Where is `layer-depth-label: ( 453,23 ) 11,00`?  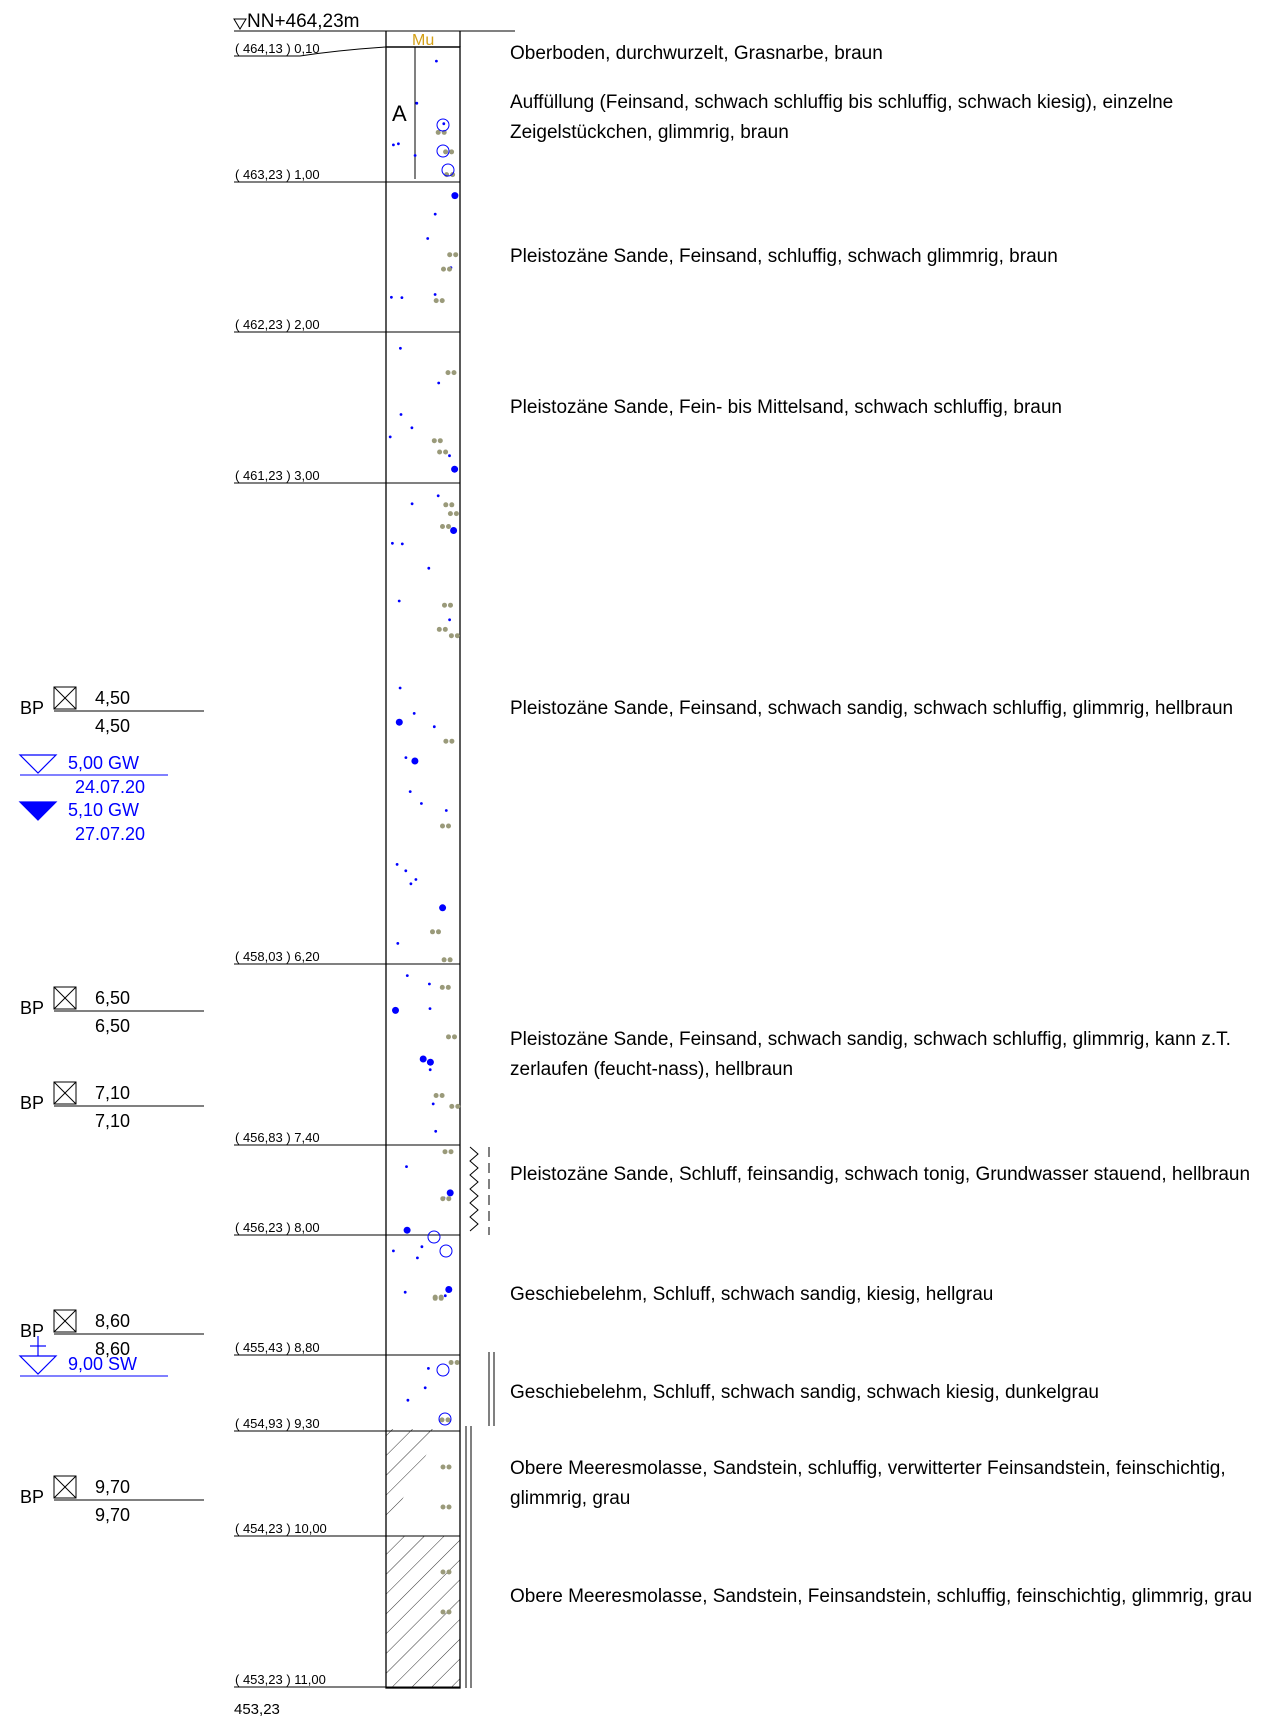 layer-depth-label: ( 453,23 ) 11,00 is located at coordinates (280, 1679).